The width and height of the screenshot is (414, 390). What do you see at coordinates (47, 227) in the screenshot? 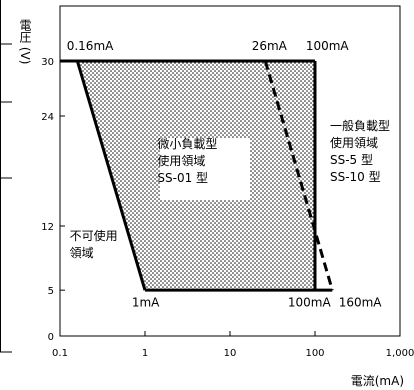
I see `y-tick-label: 12` at bounding box center [47, 227].